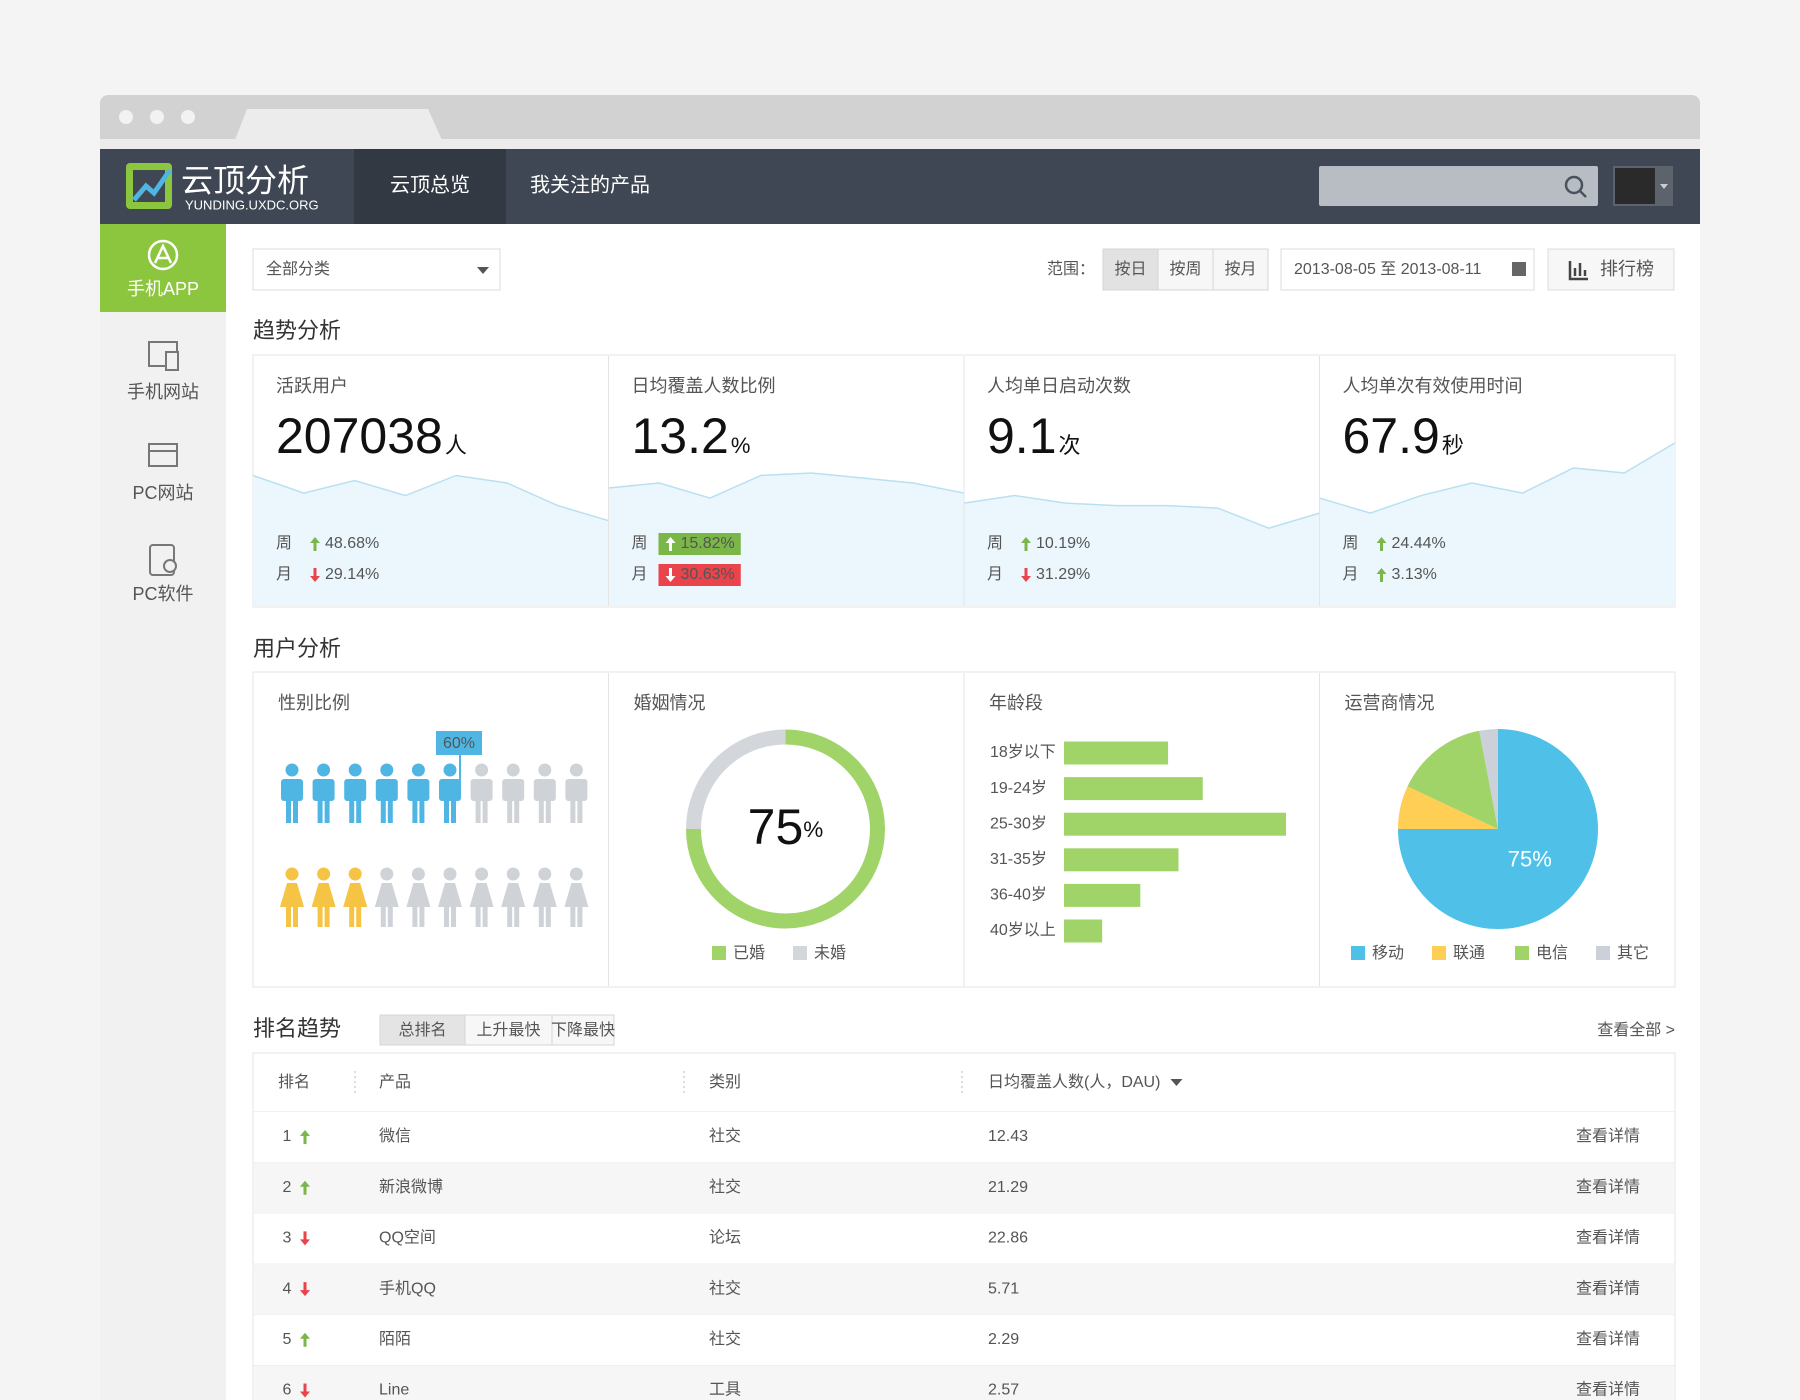  What do you see at coordinates (483, 270) in the screenshot?
I see `select-caret` at bounding box center [483, 270].